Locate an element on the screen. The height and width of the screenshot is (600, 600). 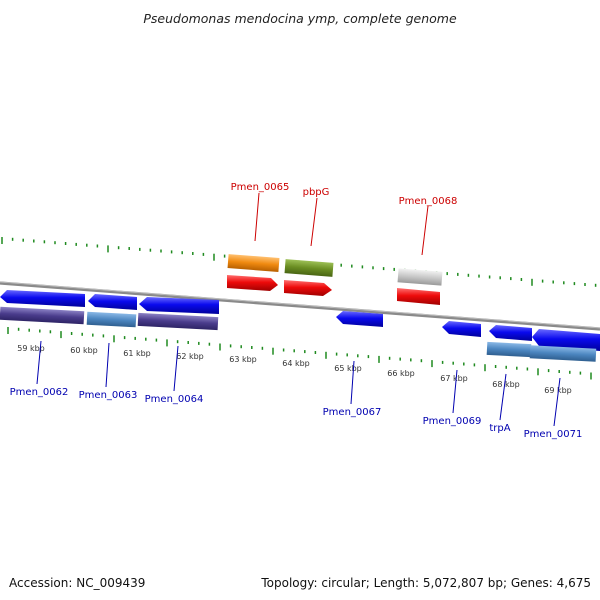
top-callout-lines is located at coordinates (341, 224).